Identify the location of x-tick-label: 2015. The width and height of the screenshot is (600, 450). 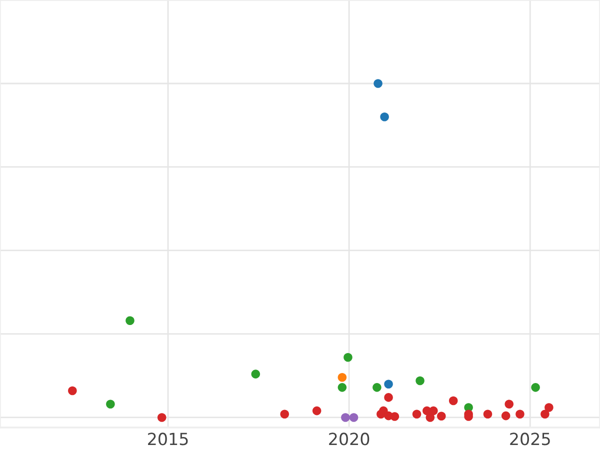
(168, 439).